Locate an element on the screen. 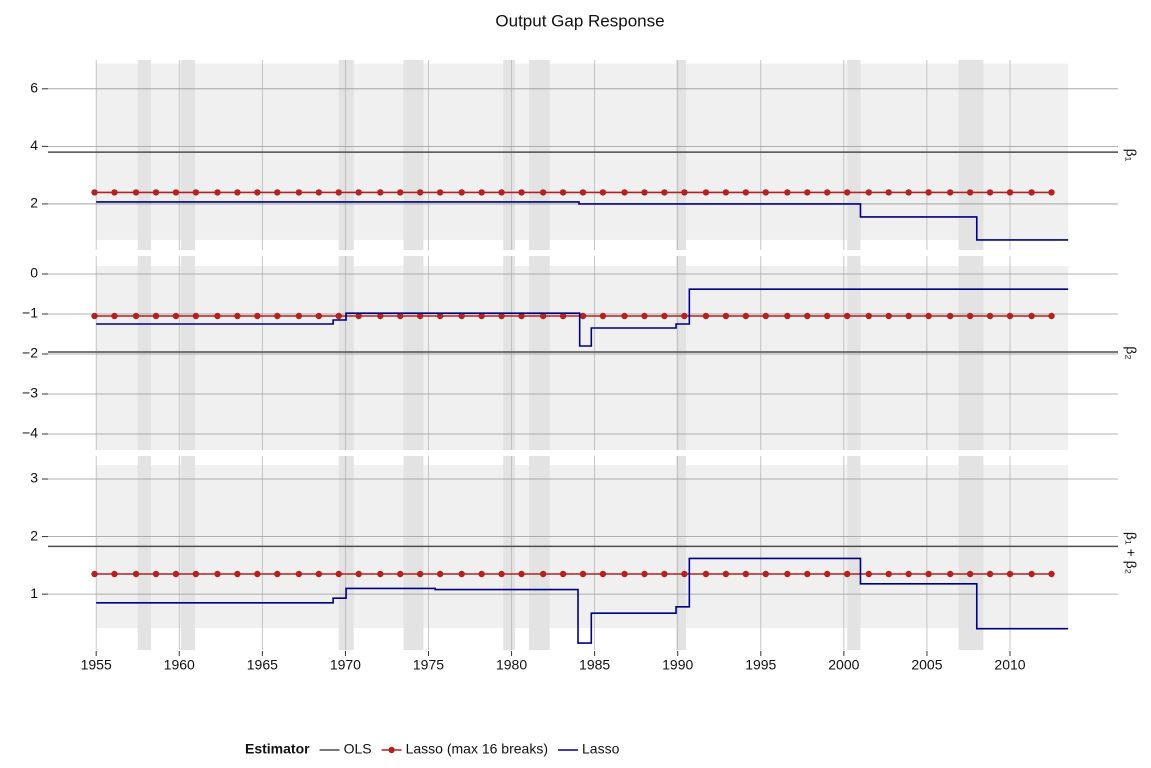 Image resolution: width=1151 pixels, height=768 pixels. x-tick-label: 1970 is located at coordinates (345, 665).